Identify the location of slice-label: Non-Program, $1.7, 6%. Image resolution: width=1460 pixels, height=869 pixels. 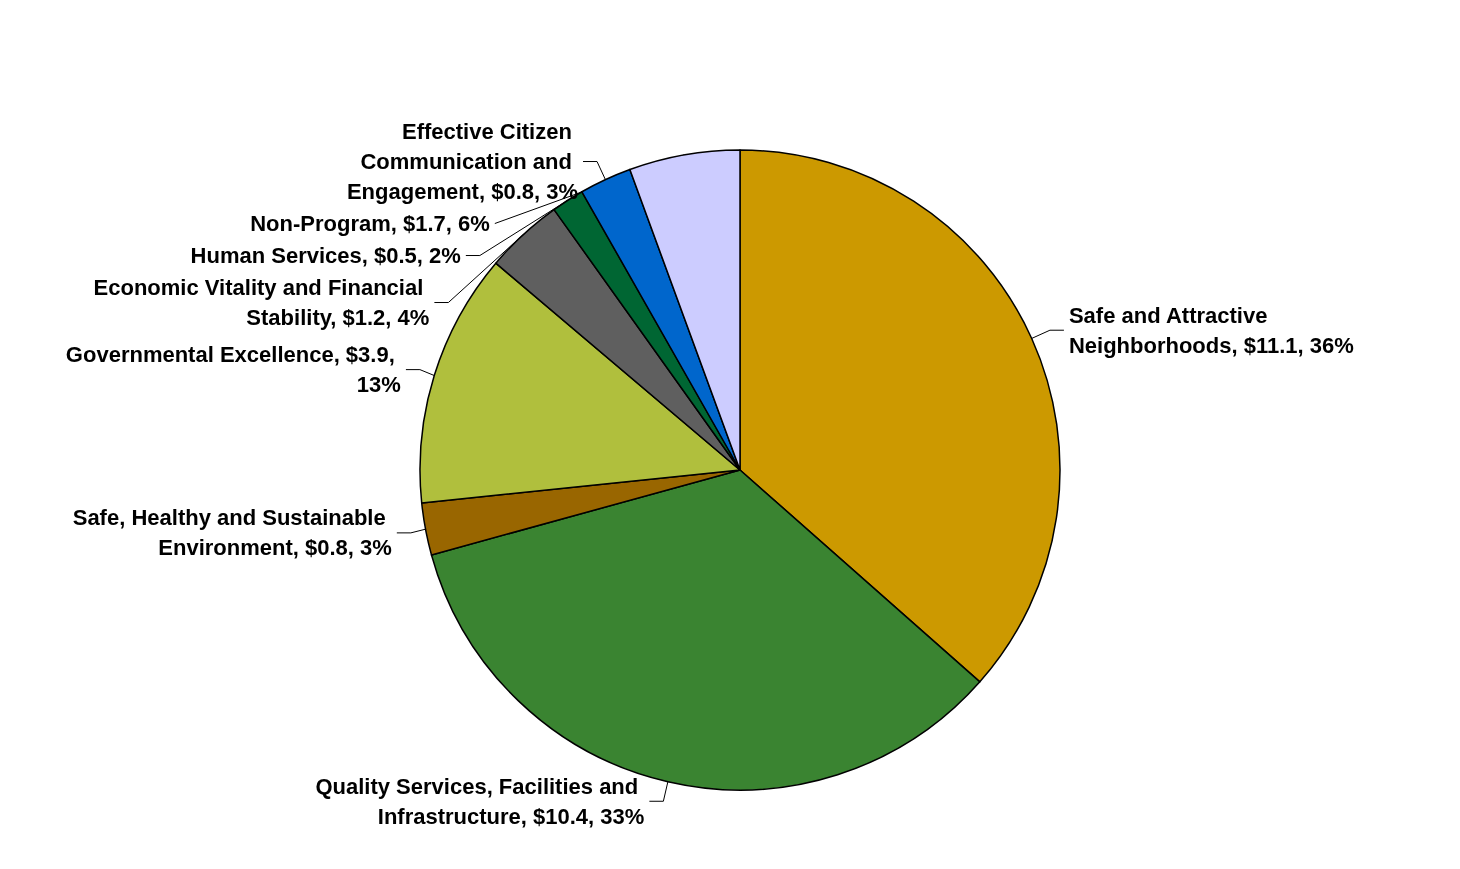
(370, 224).